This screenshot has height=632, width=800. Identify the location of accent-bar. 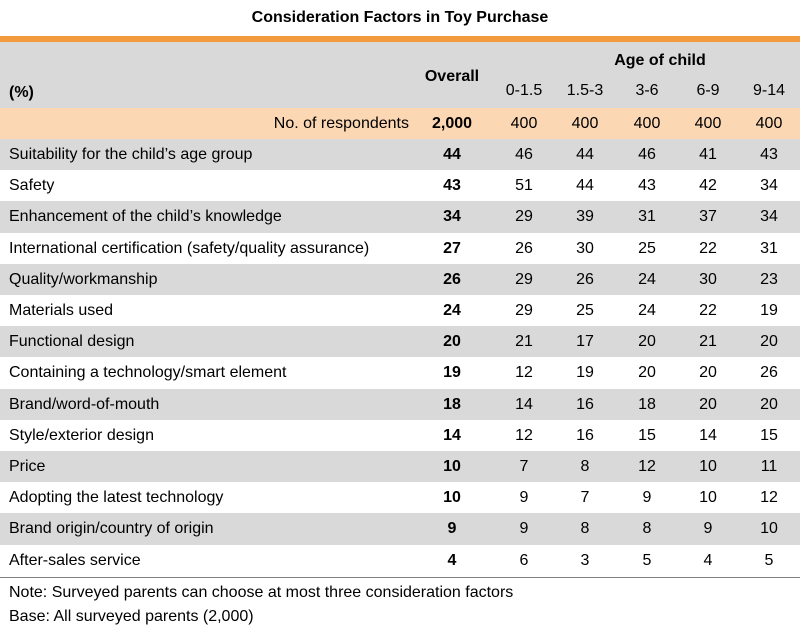
(400, 39).